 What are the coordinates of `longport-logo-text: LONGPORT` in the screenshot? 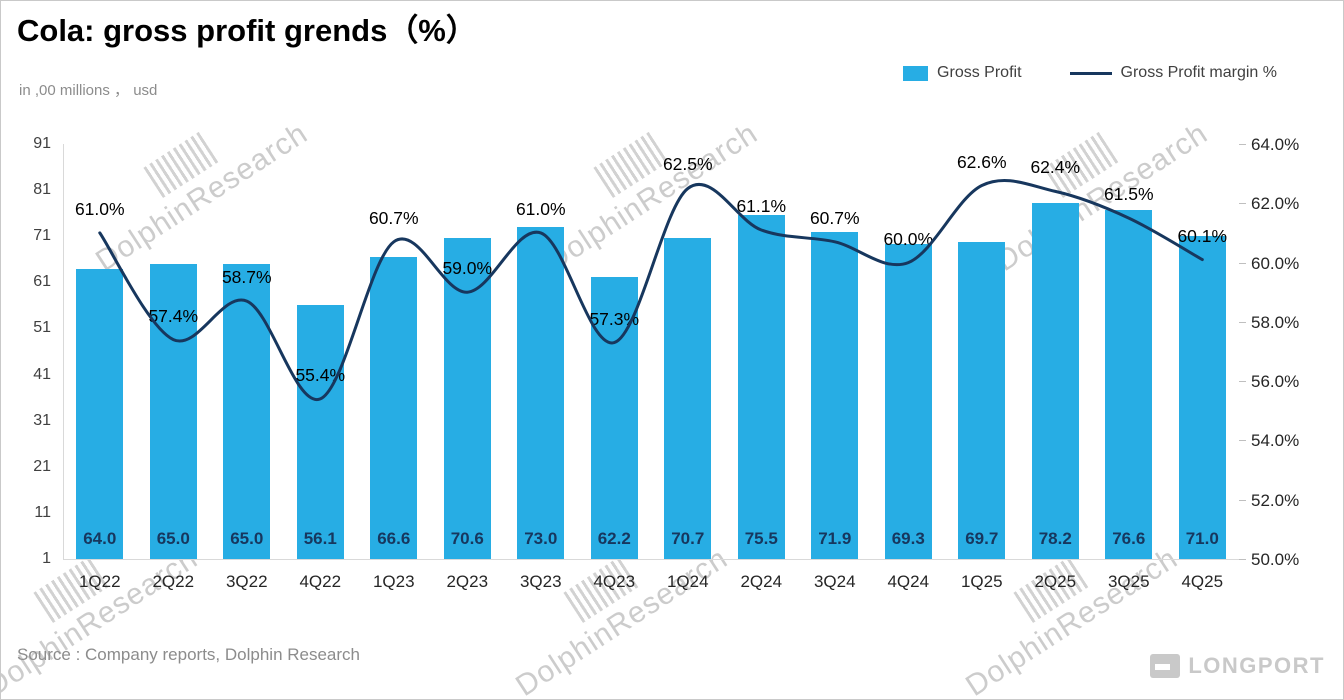 It's located at (1256, 665).